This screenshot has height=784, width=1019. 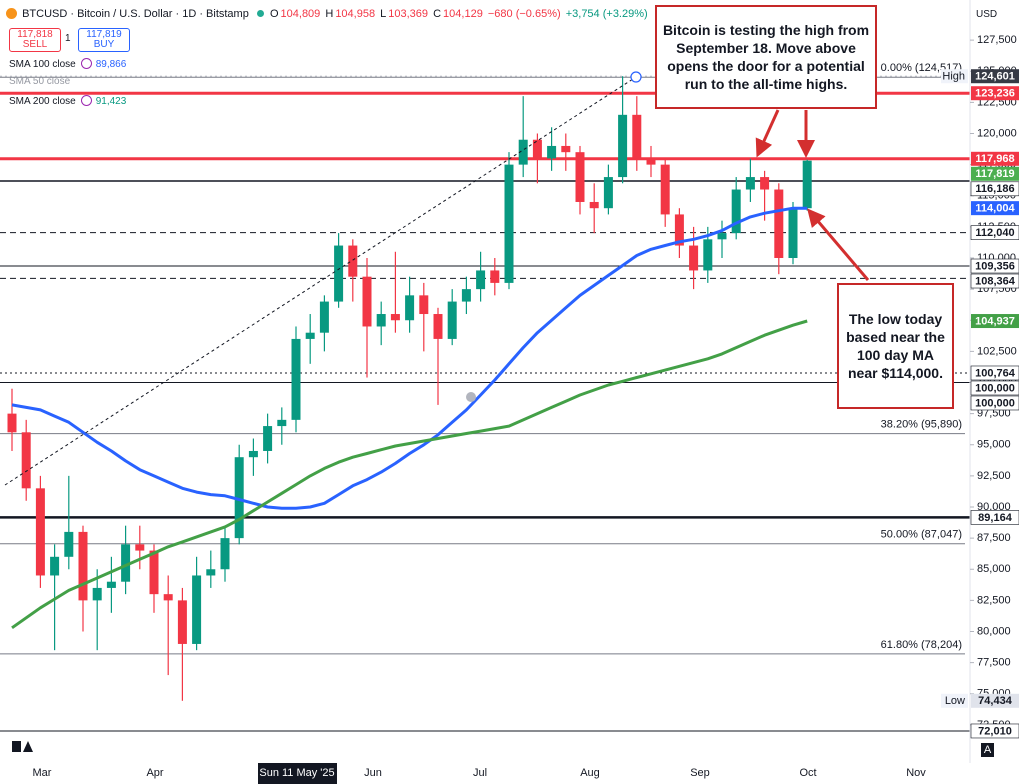 I want to click on price-tag-label: 108,364, so click(x=995, y=281).